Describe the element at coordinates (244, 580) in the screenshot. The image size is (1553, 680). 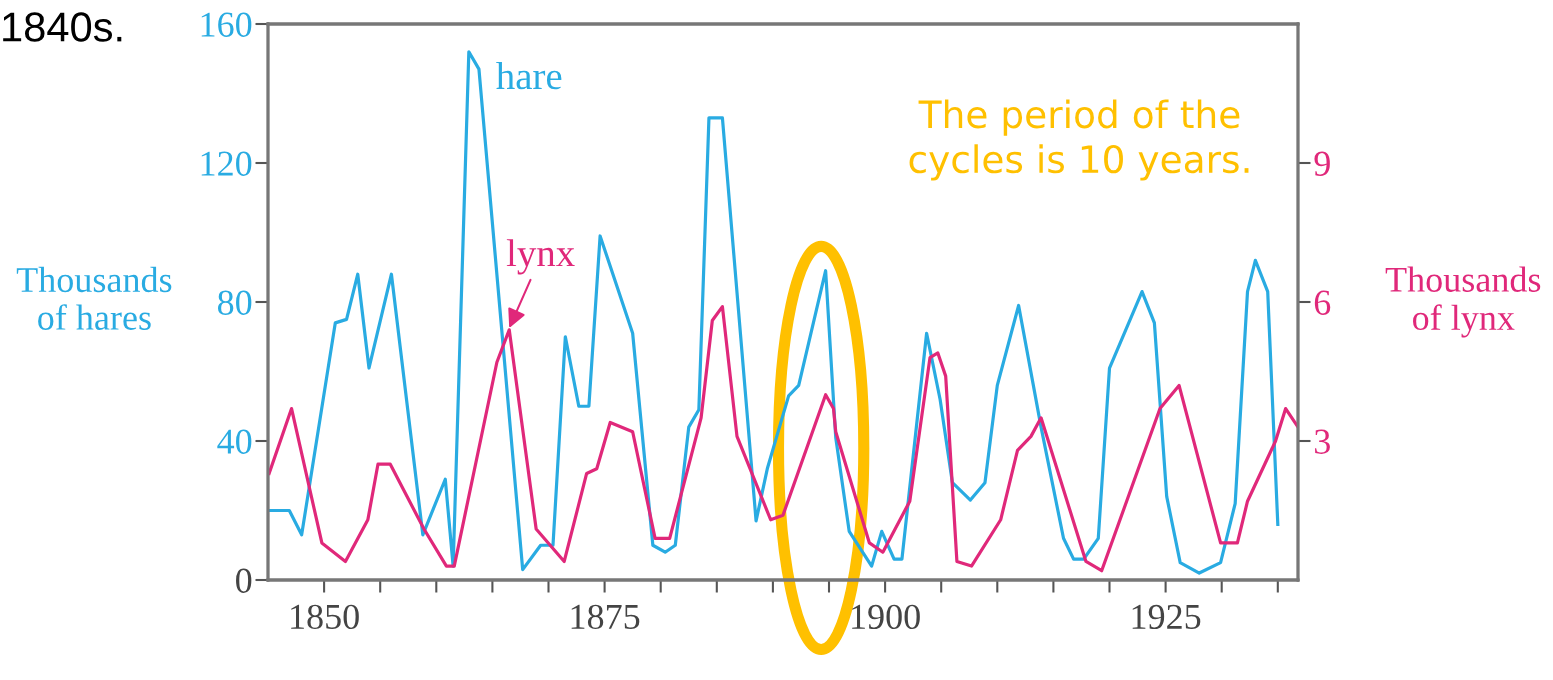
I see `y-tick-label: 0` at that location.